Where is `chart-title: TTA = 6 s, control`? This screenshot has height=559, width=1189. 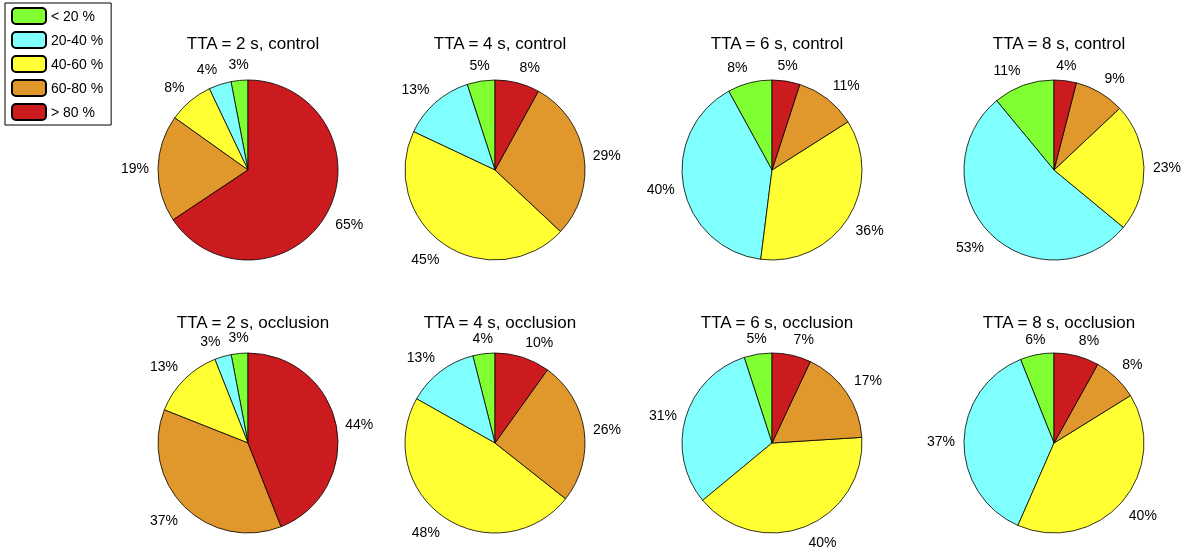 chart-title: TTA = 6 s, control is located at coordinates (777, 43).